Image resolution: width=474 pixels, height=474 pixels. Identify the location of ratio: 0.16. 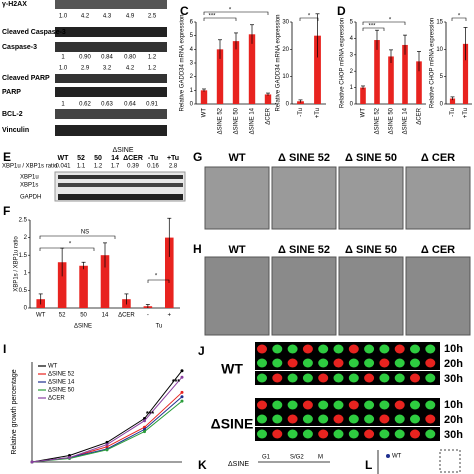
(153, 167).